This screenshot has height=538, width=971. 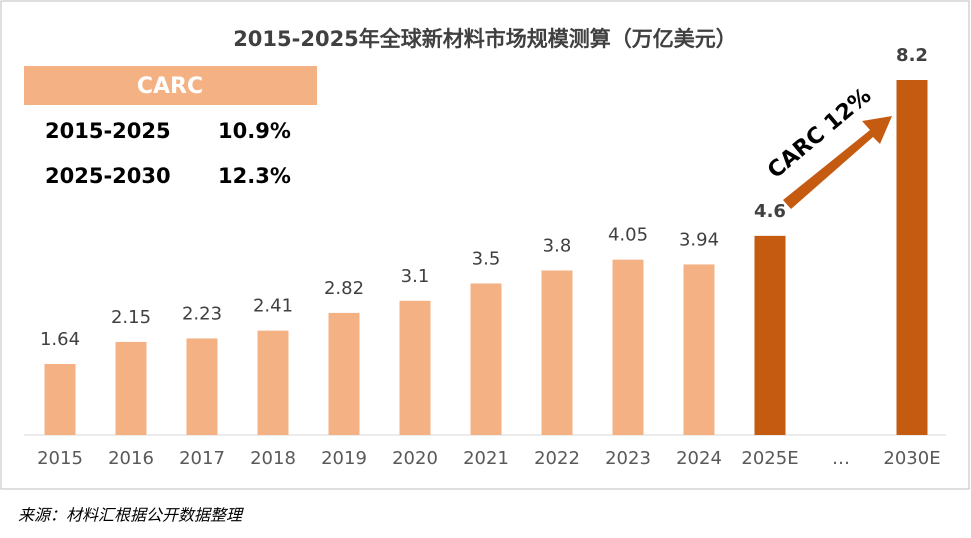 I want to click on value-label: 2.23, so click(x=202, y=313).